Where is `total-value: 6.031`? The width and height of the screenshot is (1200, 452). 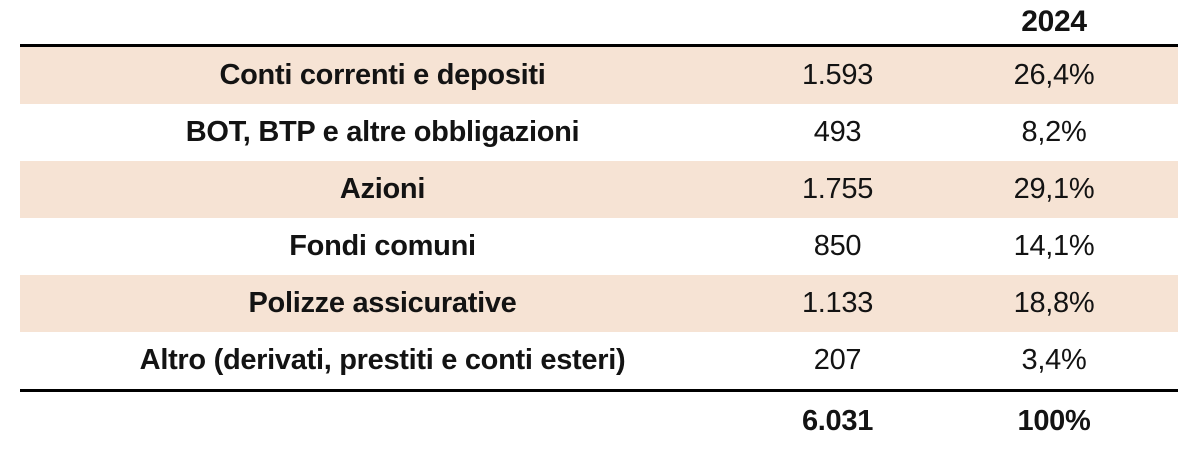 total-value: 6.031 is located at coordinates (837, 420).